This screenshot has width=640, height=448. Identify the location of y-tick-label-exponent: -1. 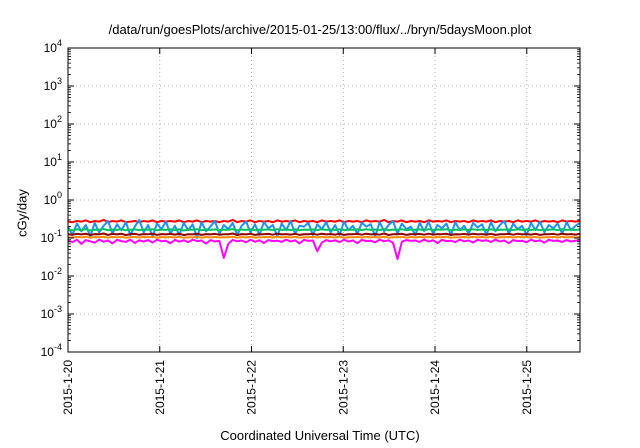
(58, 233).